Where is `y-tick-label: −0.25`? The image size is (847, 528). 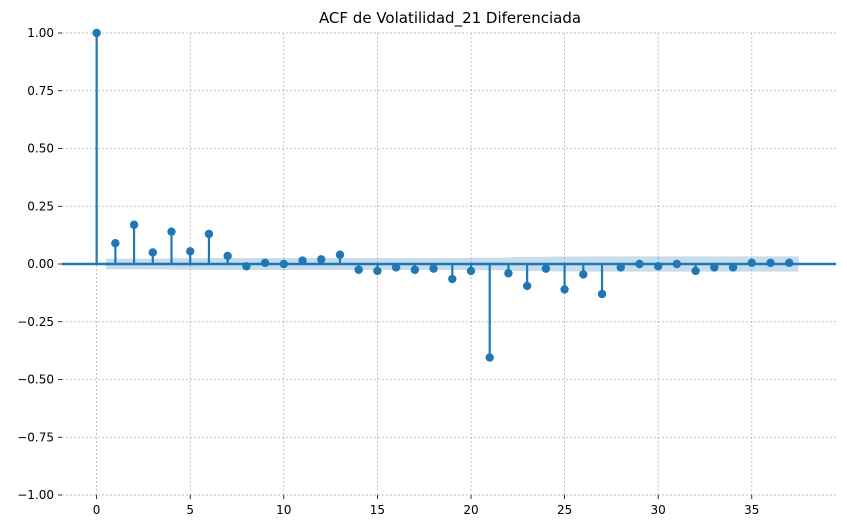
y-tick-label: −0.25 is located at coordinates (35, 322).